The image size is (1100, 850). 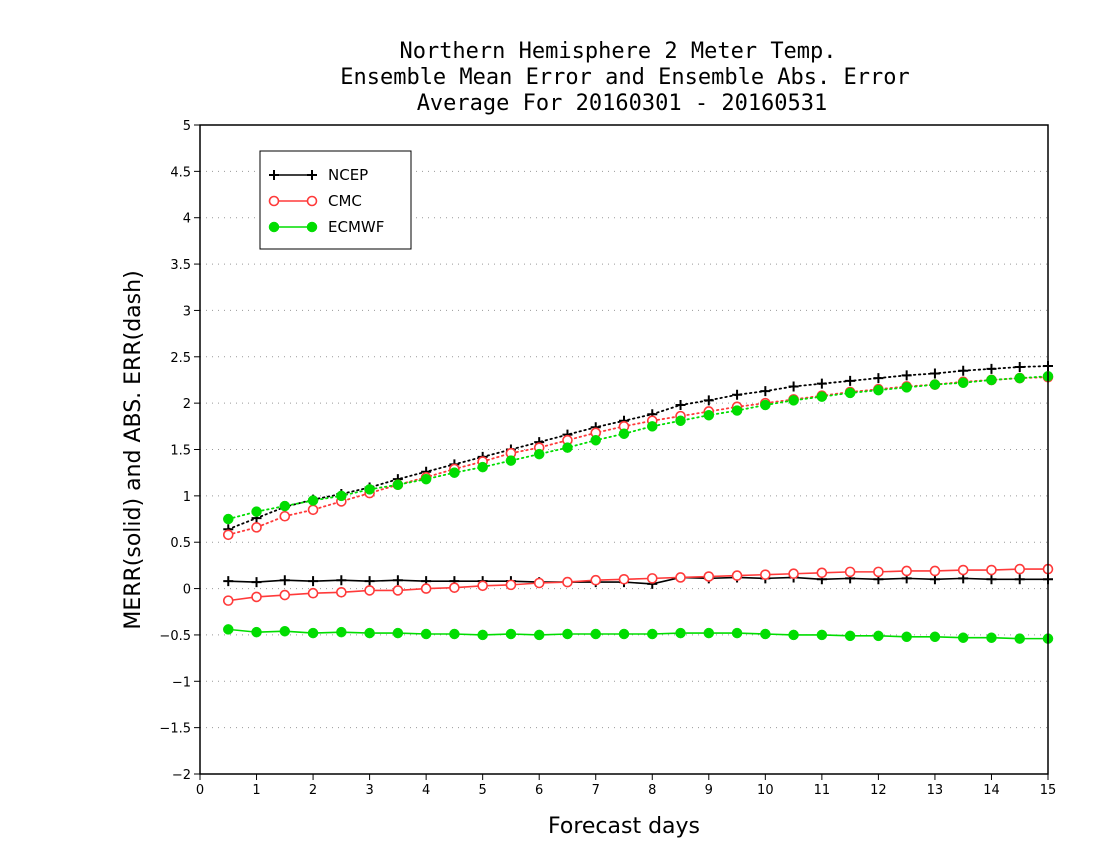 What do you see at coordinates (652, 790) in the screenshot?
I see `x-tick-label: 8` at bounding box center [652, 790].